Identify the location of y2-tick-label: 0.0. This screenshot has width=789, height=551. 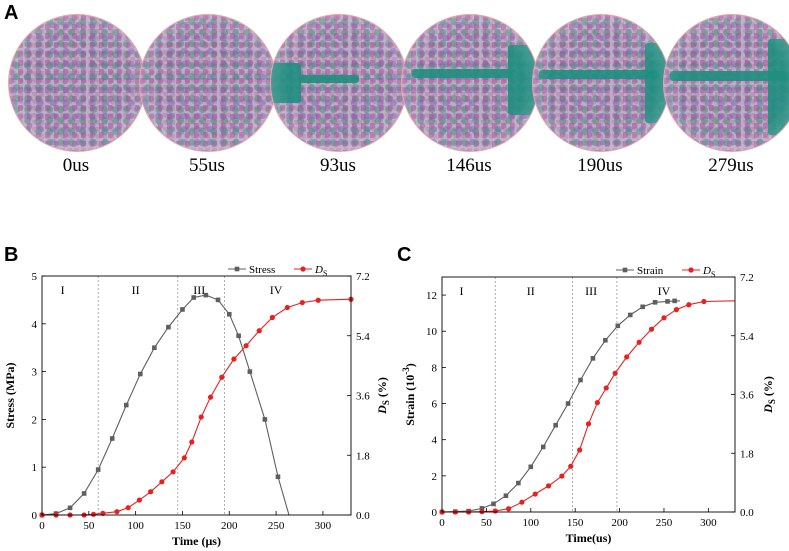
(747, 513).